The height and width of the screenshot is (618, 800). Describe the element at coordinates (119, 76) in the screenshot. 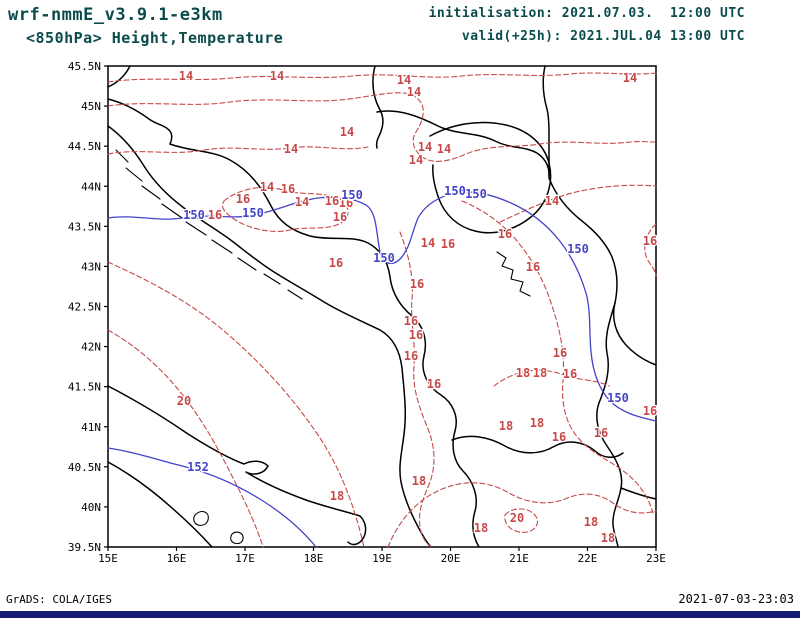

I see `border-top-left` at that location.